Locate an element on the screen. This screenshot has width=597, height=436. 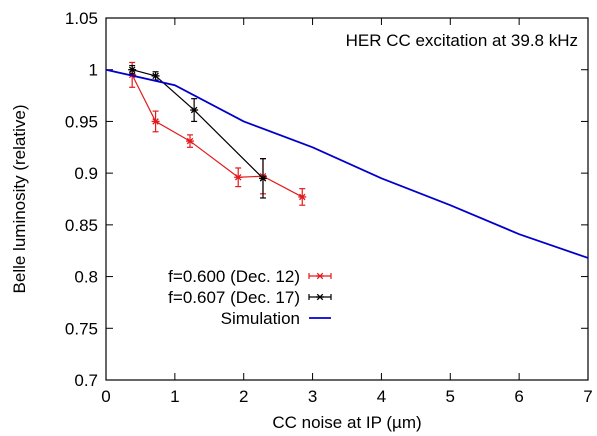
legend-label-f0607: f=0.607 (Dec. 17) is located at coordinates (234, 297).